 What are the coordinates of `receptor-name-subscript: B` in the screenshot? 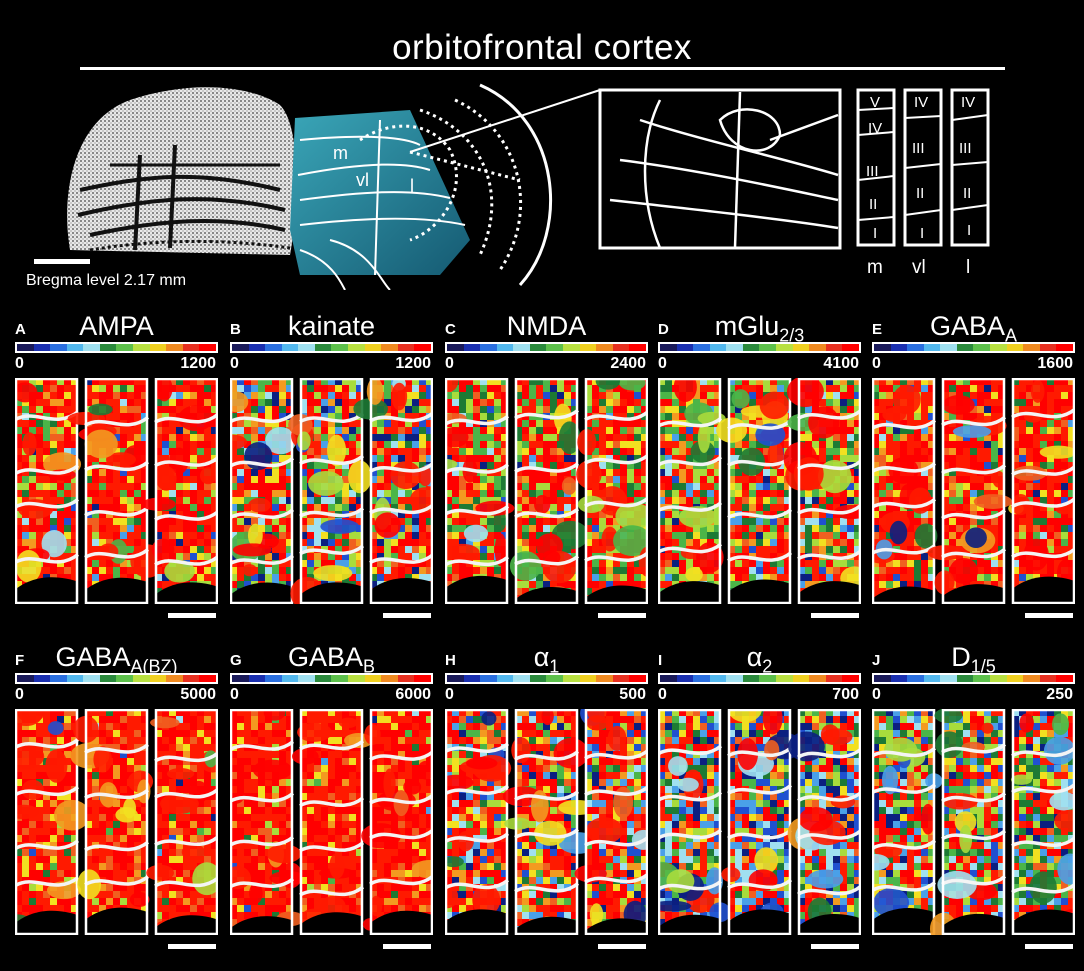 It's located at (369, 666).